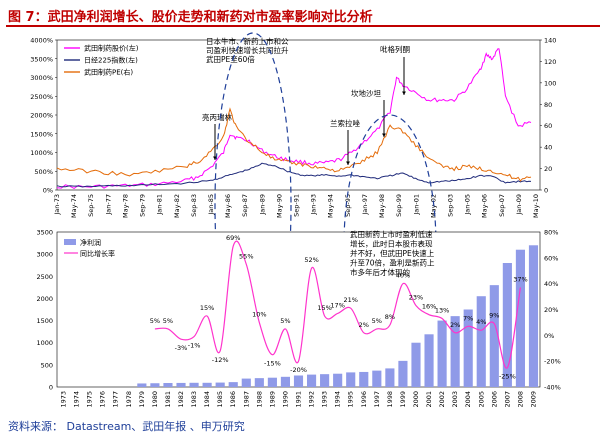  I want to click on bottom-x-tick-label: 1973, so click(64, 399).